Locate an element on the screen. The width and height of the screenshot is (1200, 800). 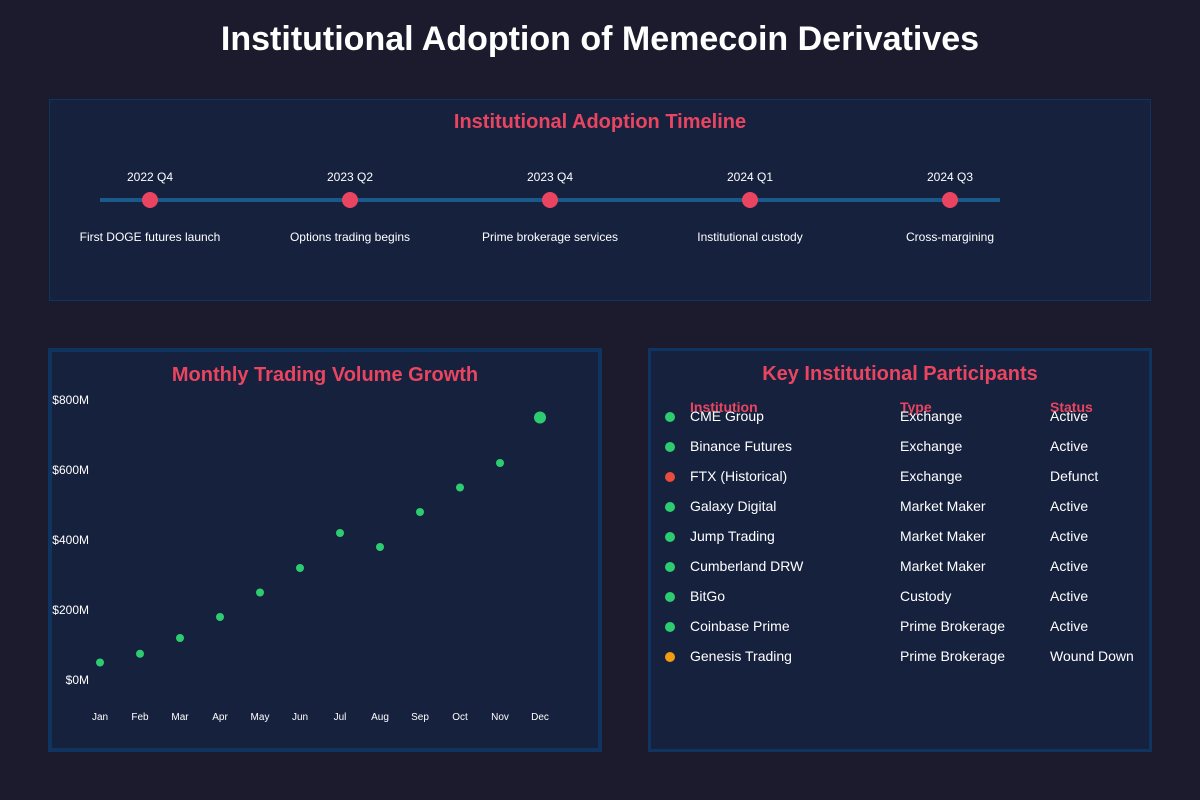
timeline-date: 2022 Q4 is located at coordinates (150, 177).